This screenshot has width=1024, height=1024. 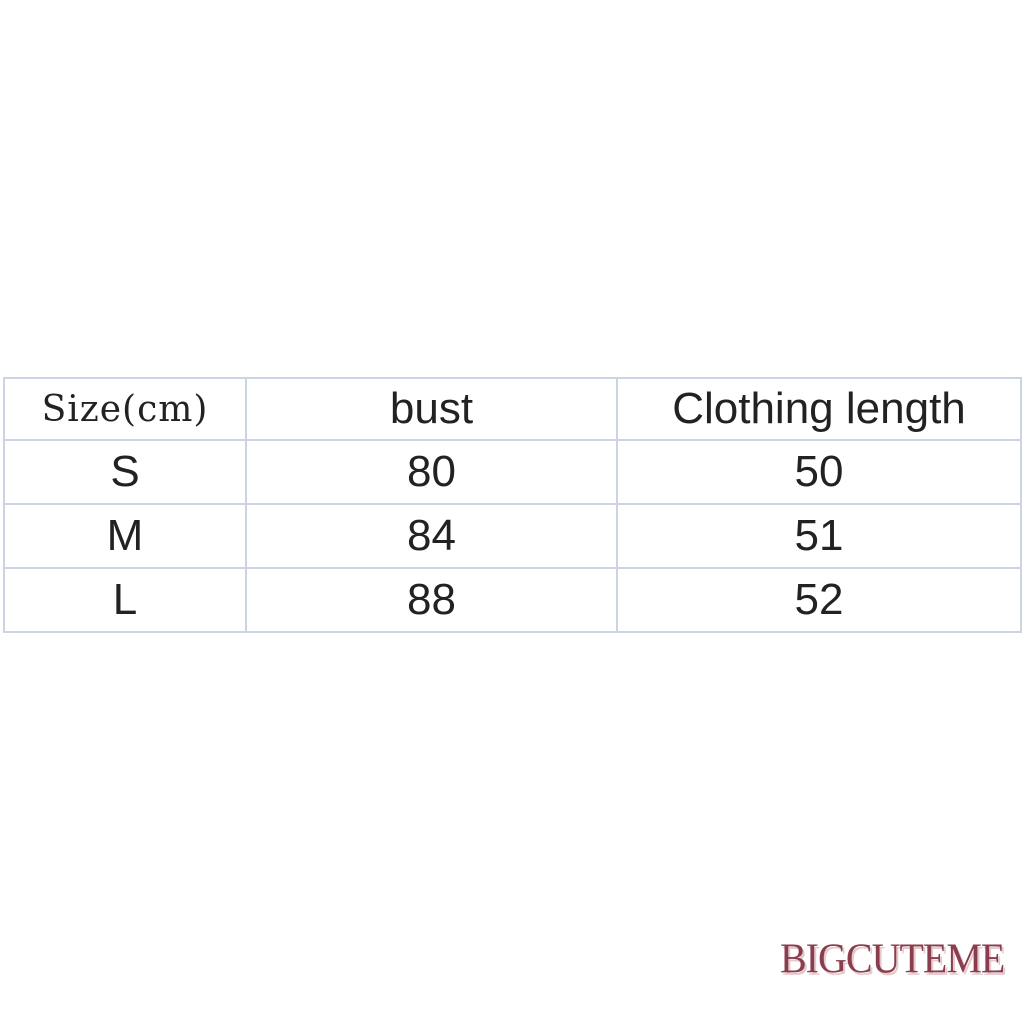 What do you see at coordinates (819, 600) in the screenshot?
I see `length-cell: 52` at bounding box center [819, 600].